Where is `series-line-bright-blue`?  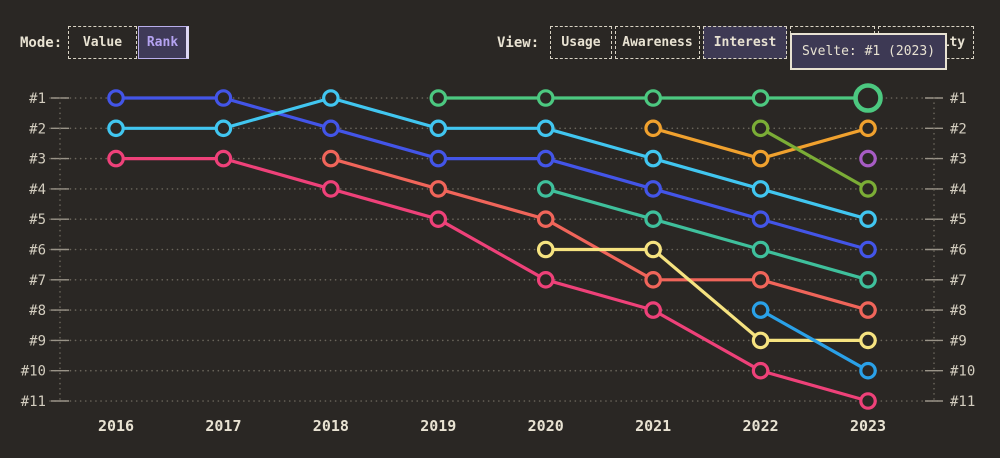 series-line-bright-blue is located at coordinates (814, 340).